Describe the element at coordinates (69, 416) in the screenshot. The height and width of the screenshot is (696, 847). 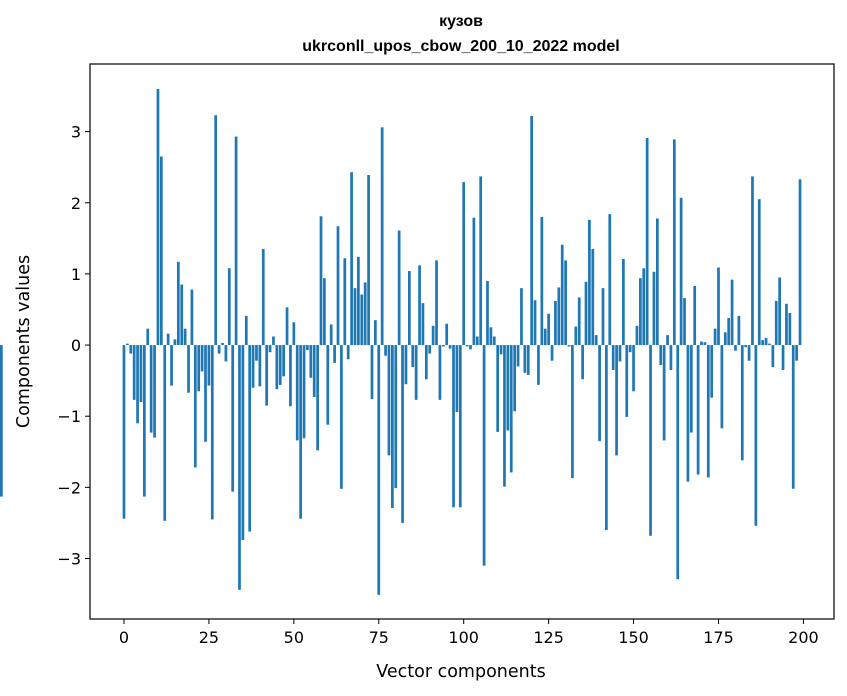
I see `y-tick-label: −1` at that location.